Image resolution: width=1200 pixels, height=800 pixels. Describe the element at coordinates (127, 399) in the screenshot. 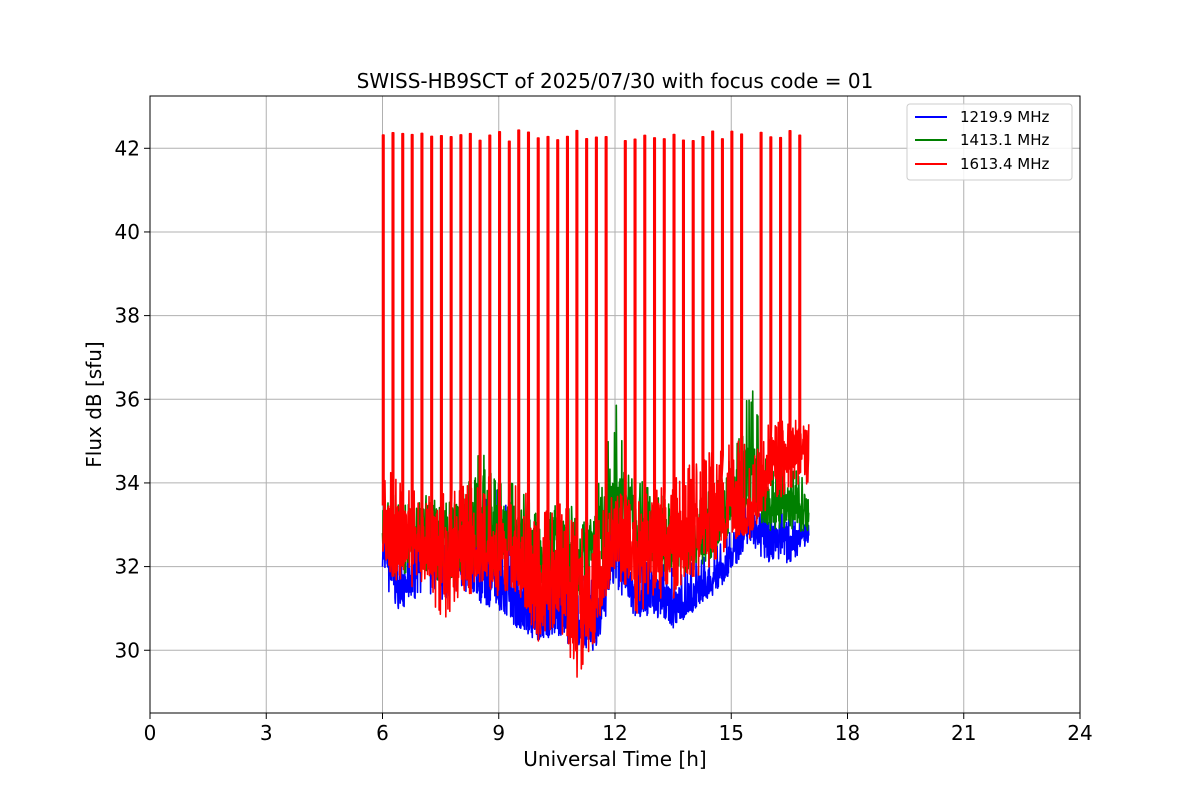

I see `y-tick-label: 36` at that location.